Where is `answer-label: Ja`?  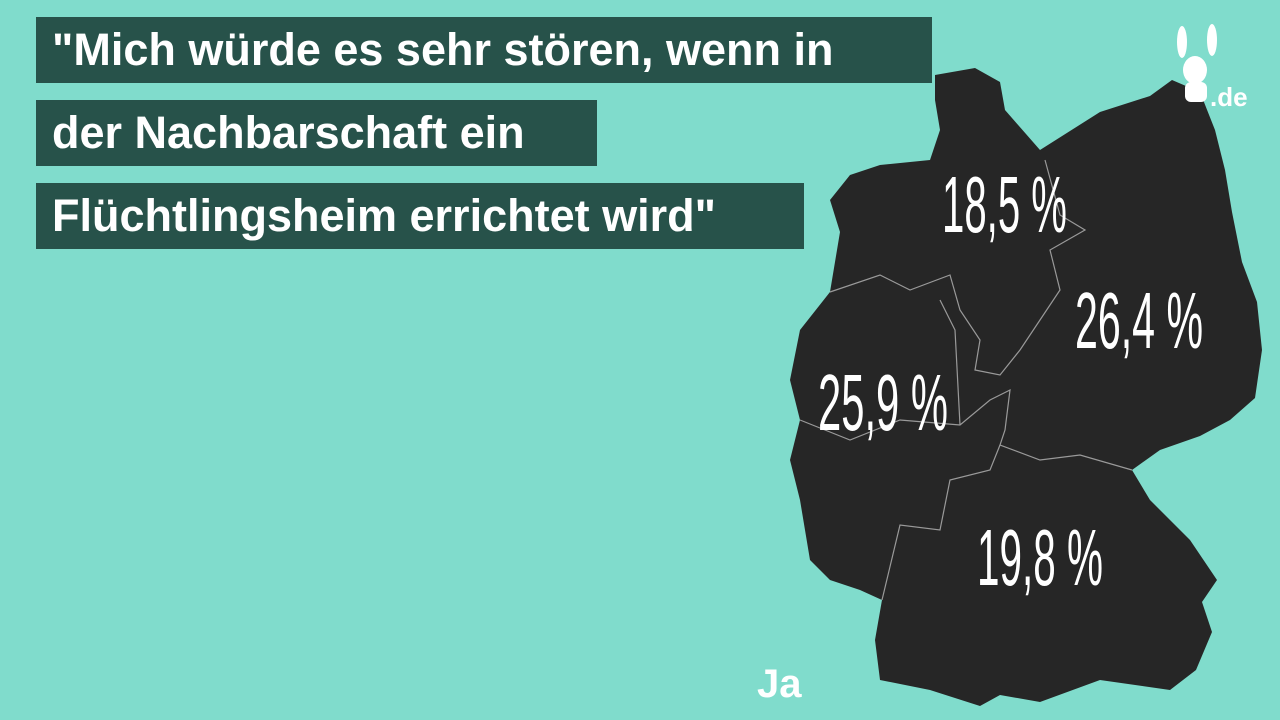 answer-label: Ja is located at coordinates (779, 684).